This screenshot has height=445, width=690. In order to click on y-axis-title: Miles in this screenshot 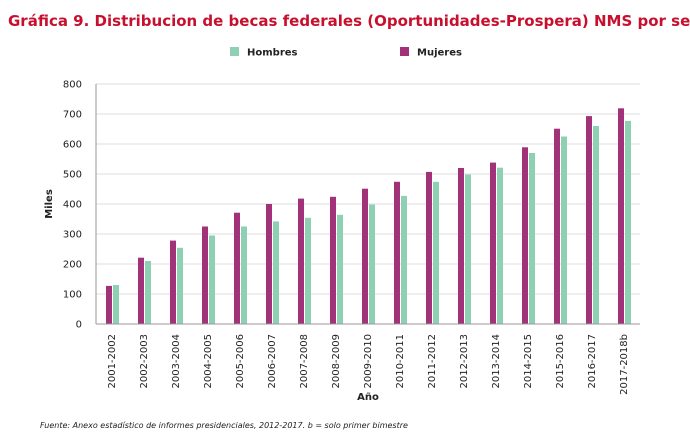, I will do `click(49, 204)`.